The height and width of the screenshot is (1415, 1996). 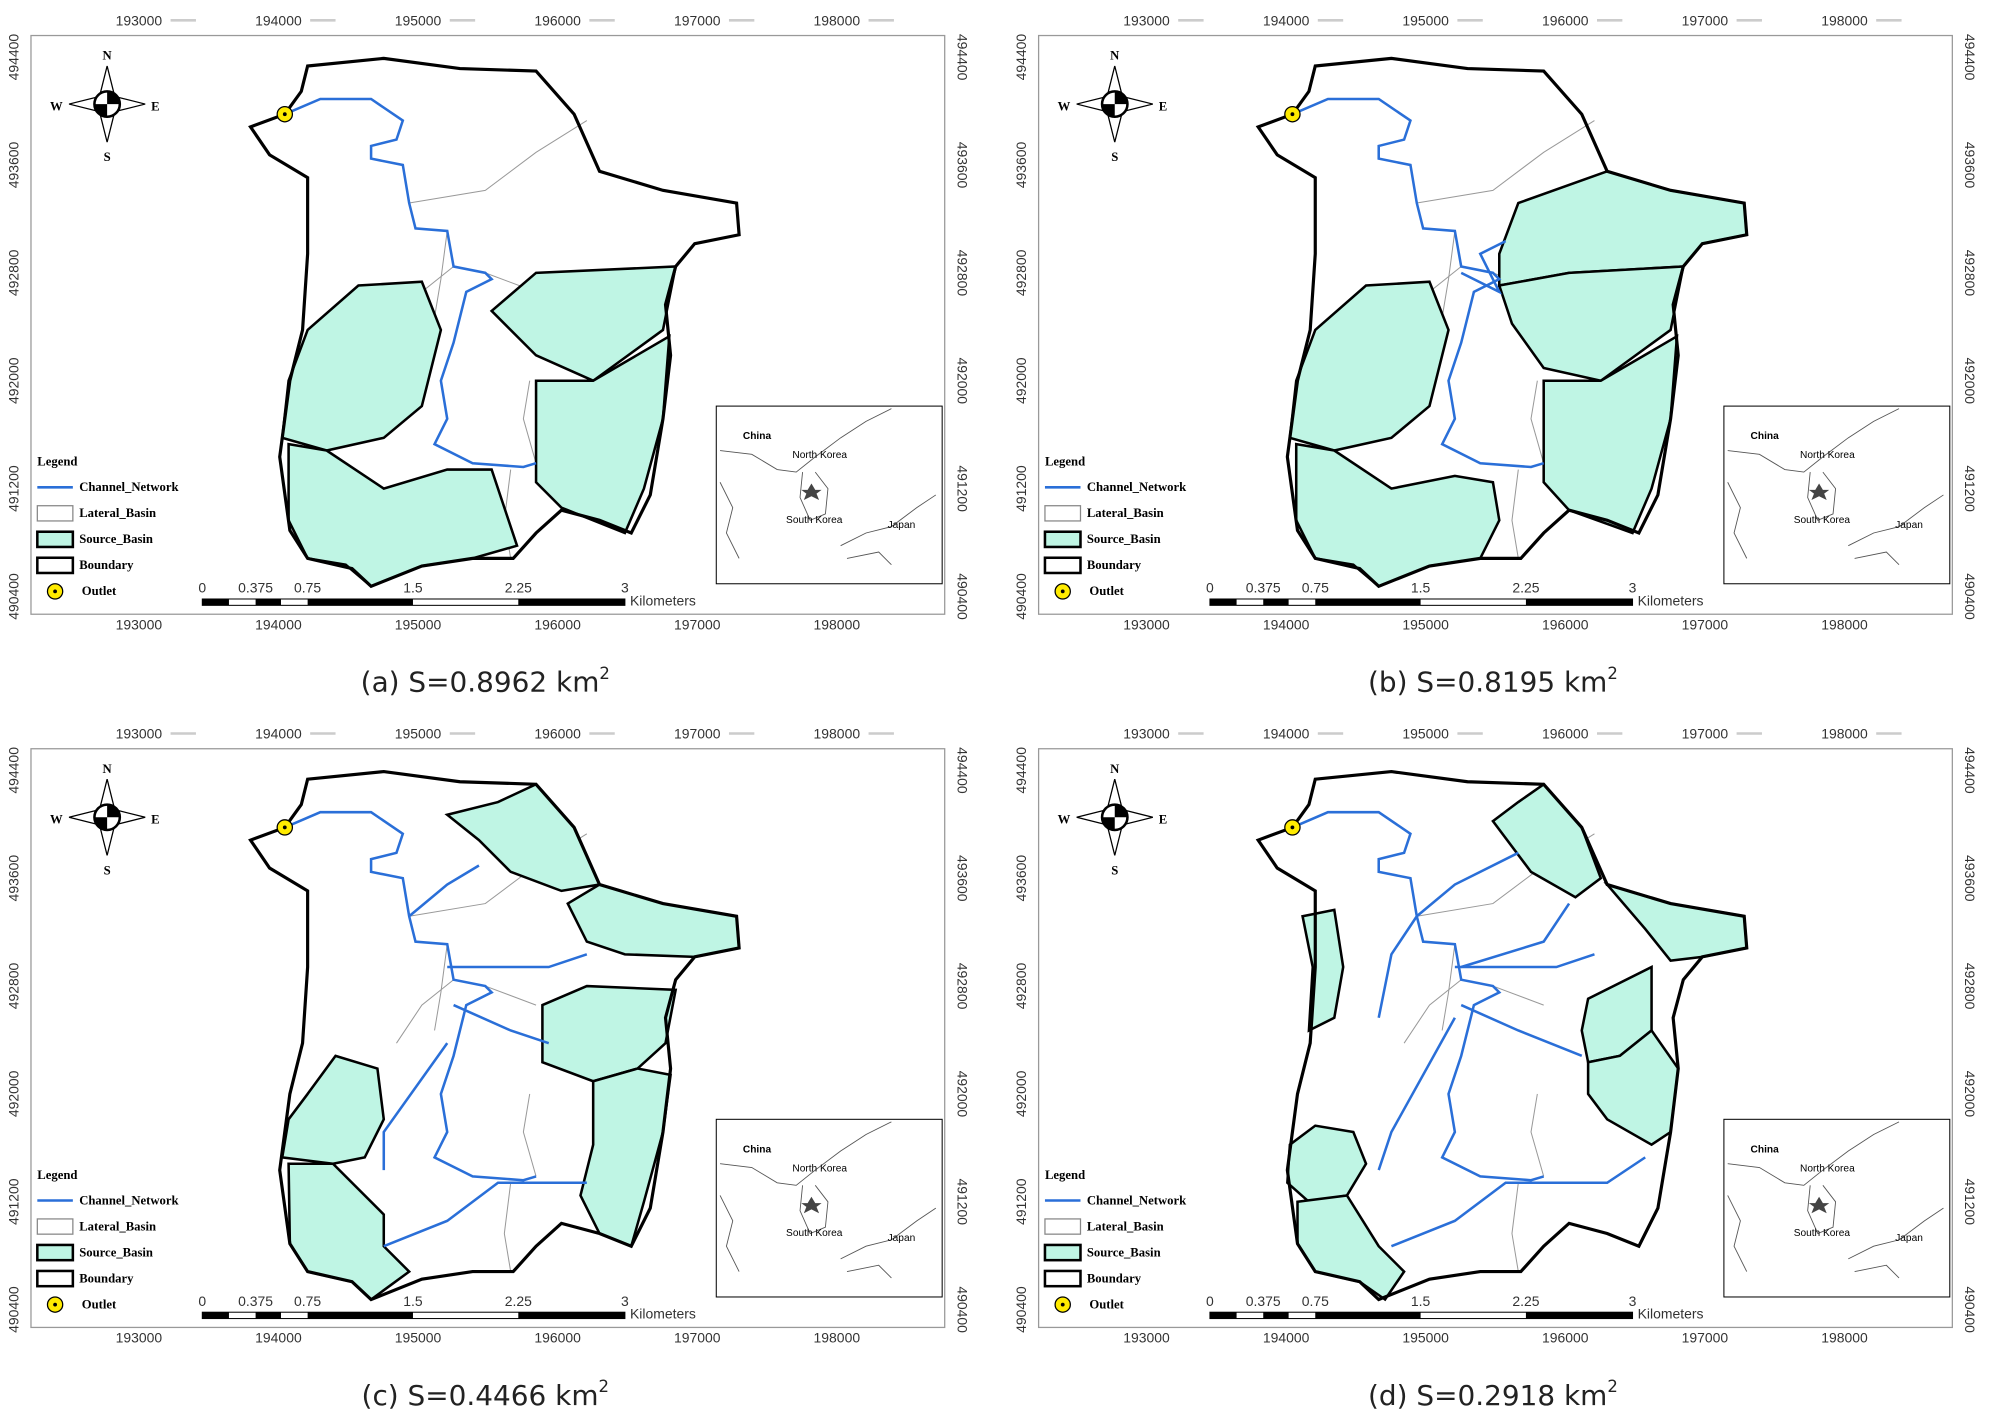 I want to click on legend-label: Source_Basin, so click(x=1124, y=1252).